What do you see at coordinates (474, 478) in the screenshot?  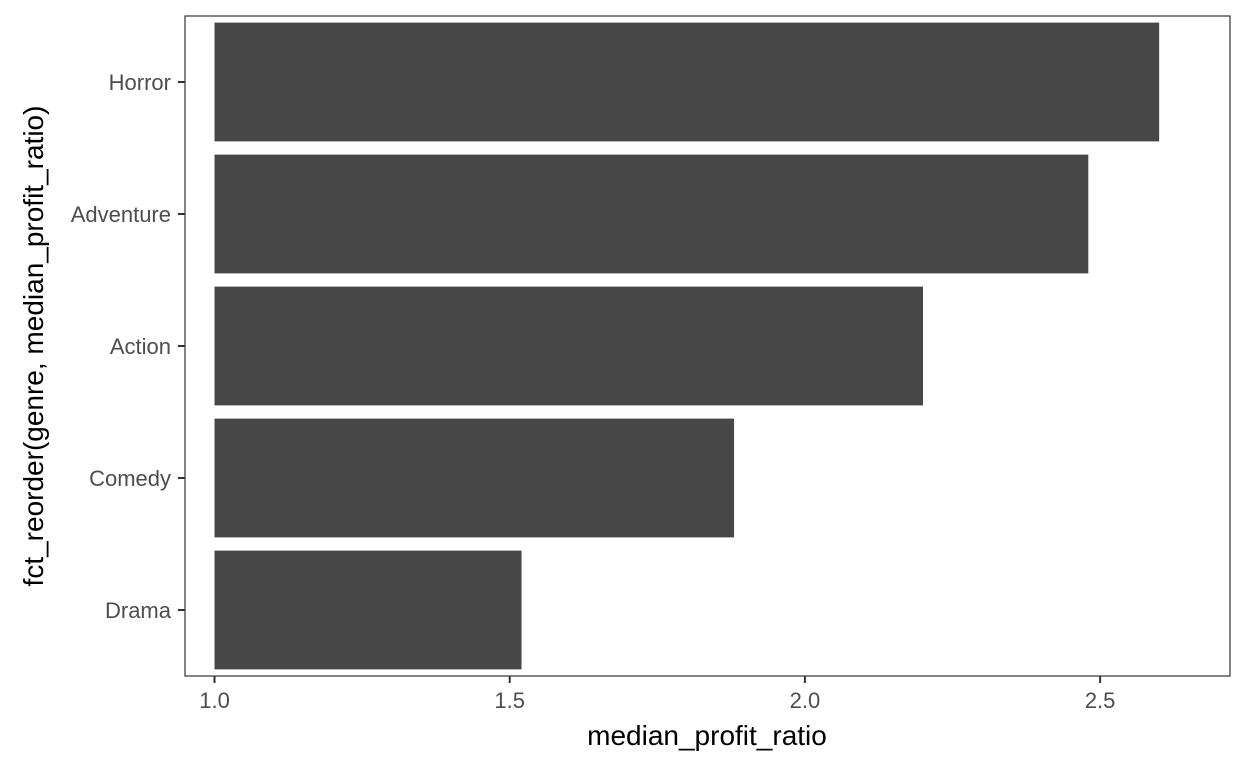 I see `bar-comedy` at bounding box center [474, 478].